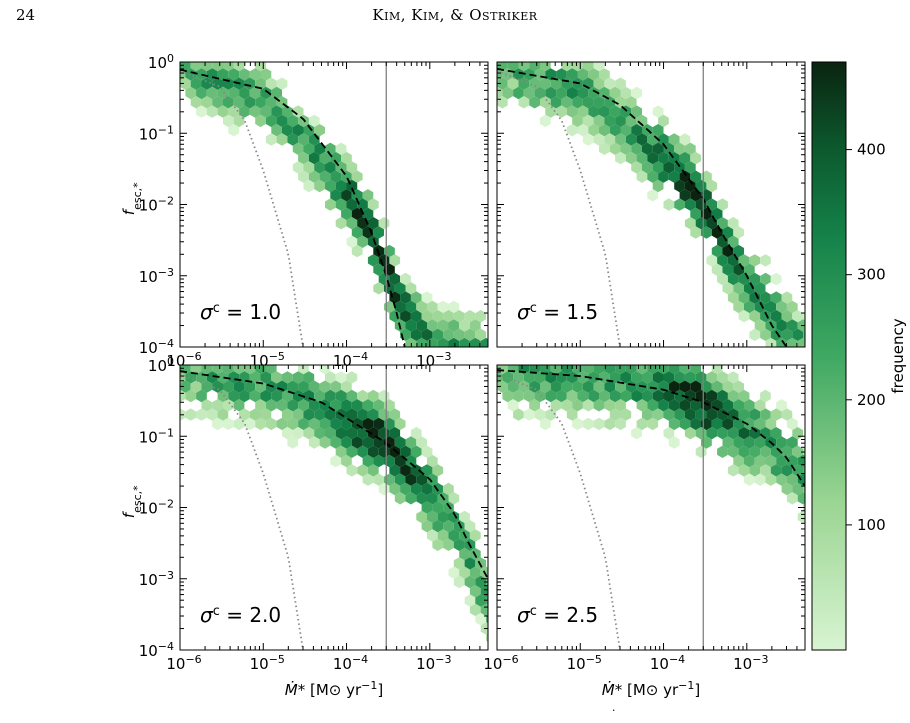  What do you see at coordinates (651, 438) in the screenshot?
I see `hexbin-density` at bounding box center [651, 438].